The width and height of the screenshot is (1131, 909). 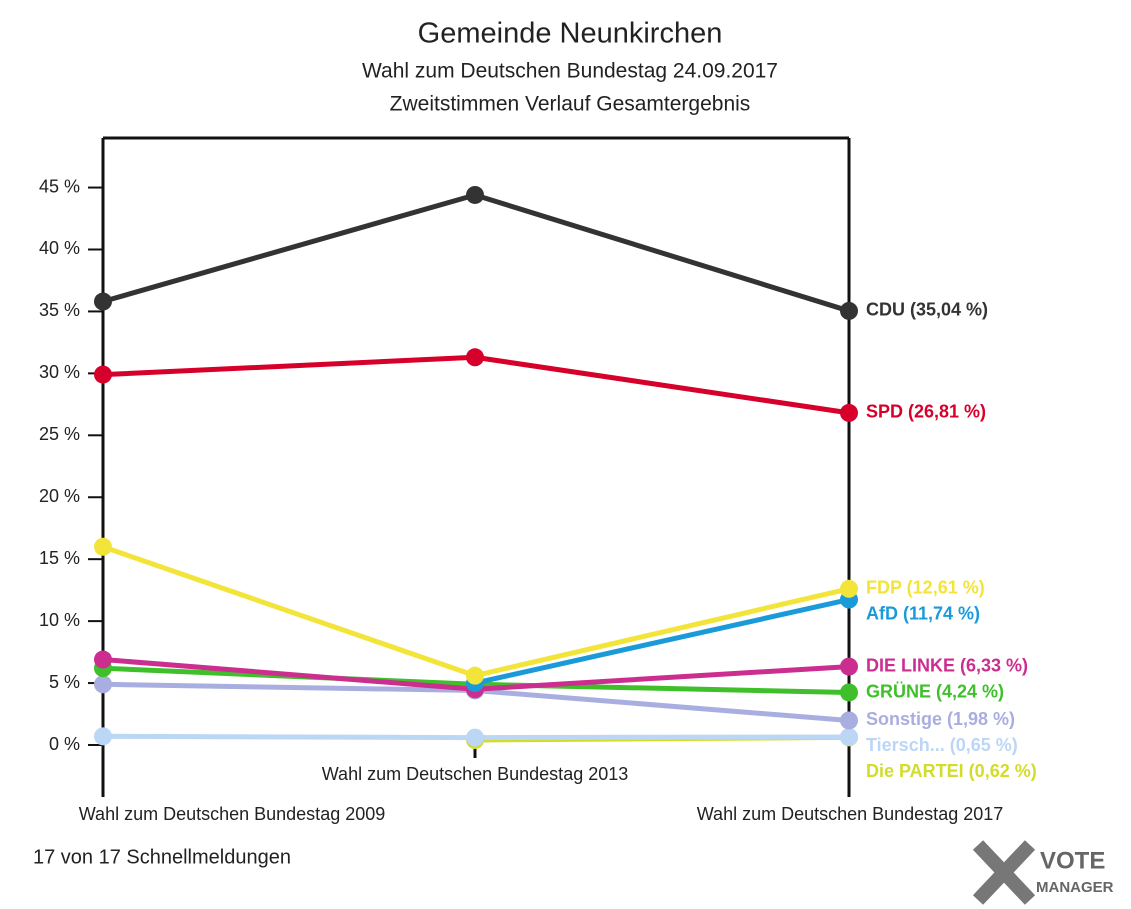 What do you see at coordinates (59, 310) in the screenshot?
I see `y-tick-label: 35 %` at bounding box center [59, 310].